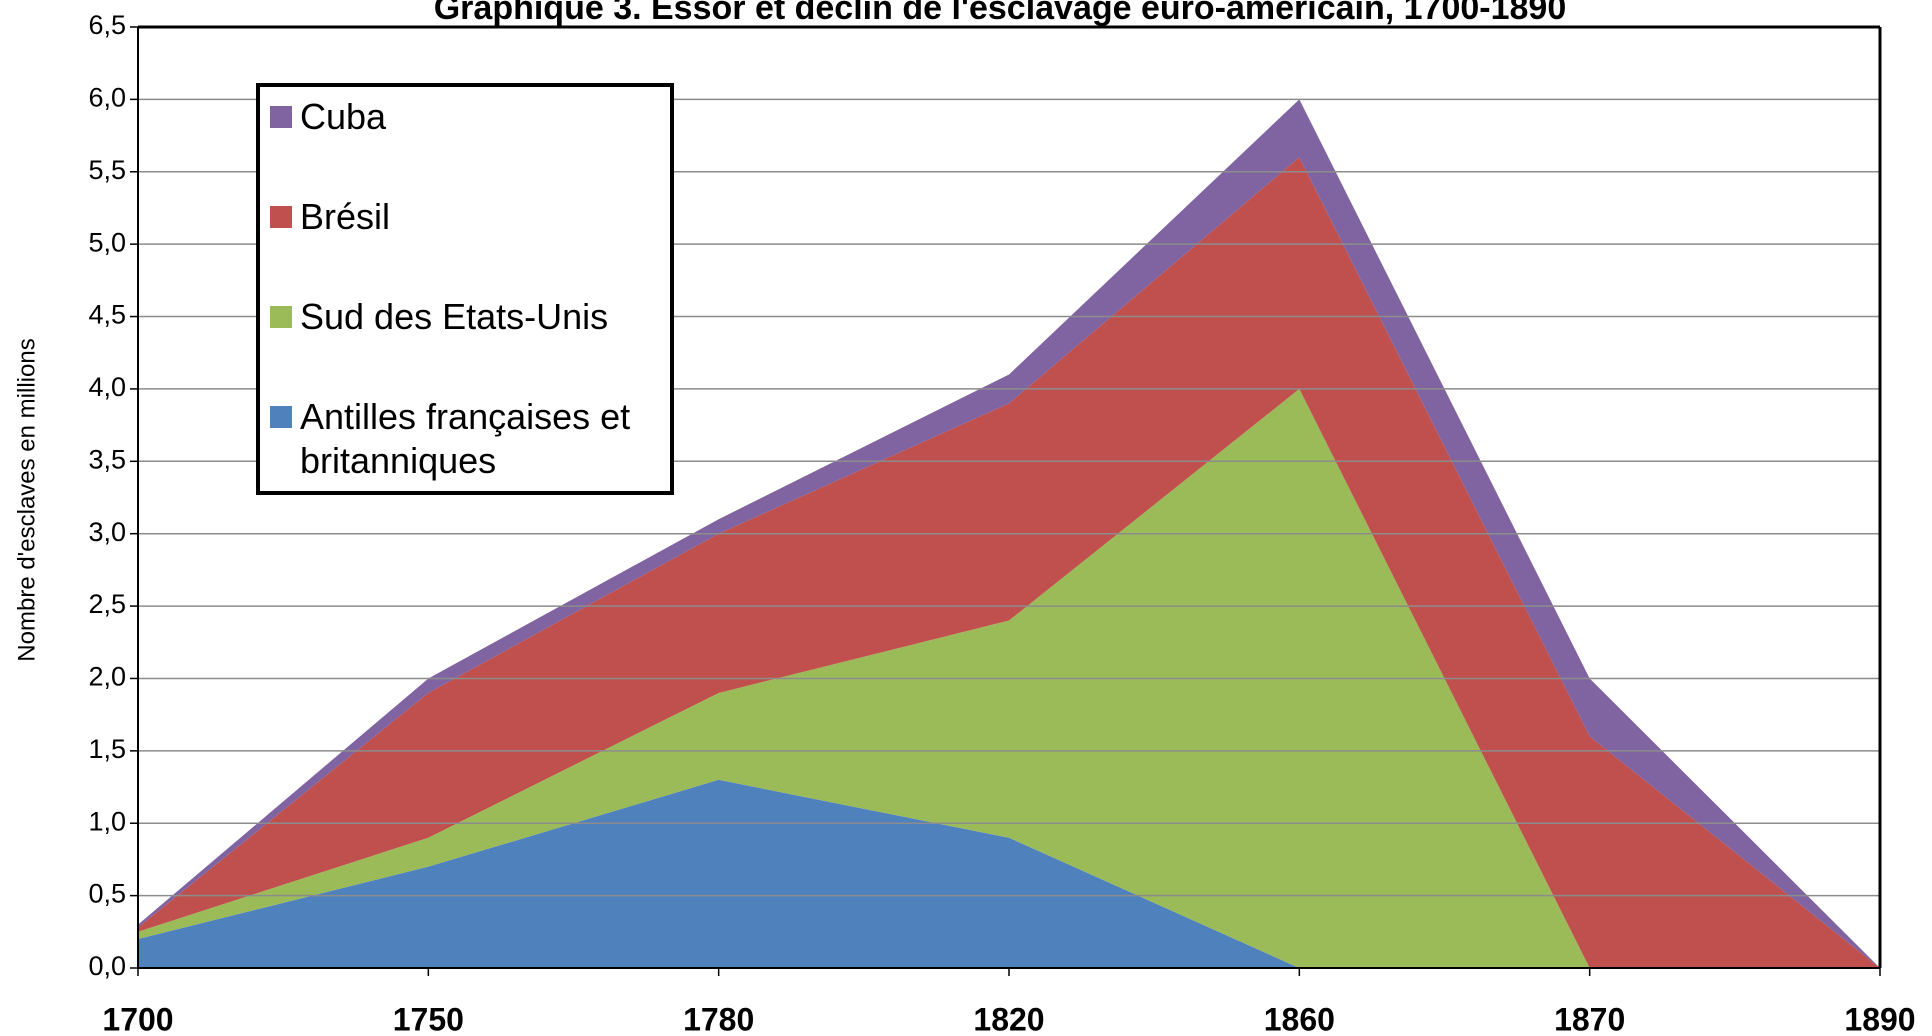 The image size is (1932, 1036). I want to click on legend-label: Cuba, so click(343, 116).